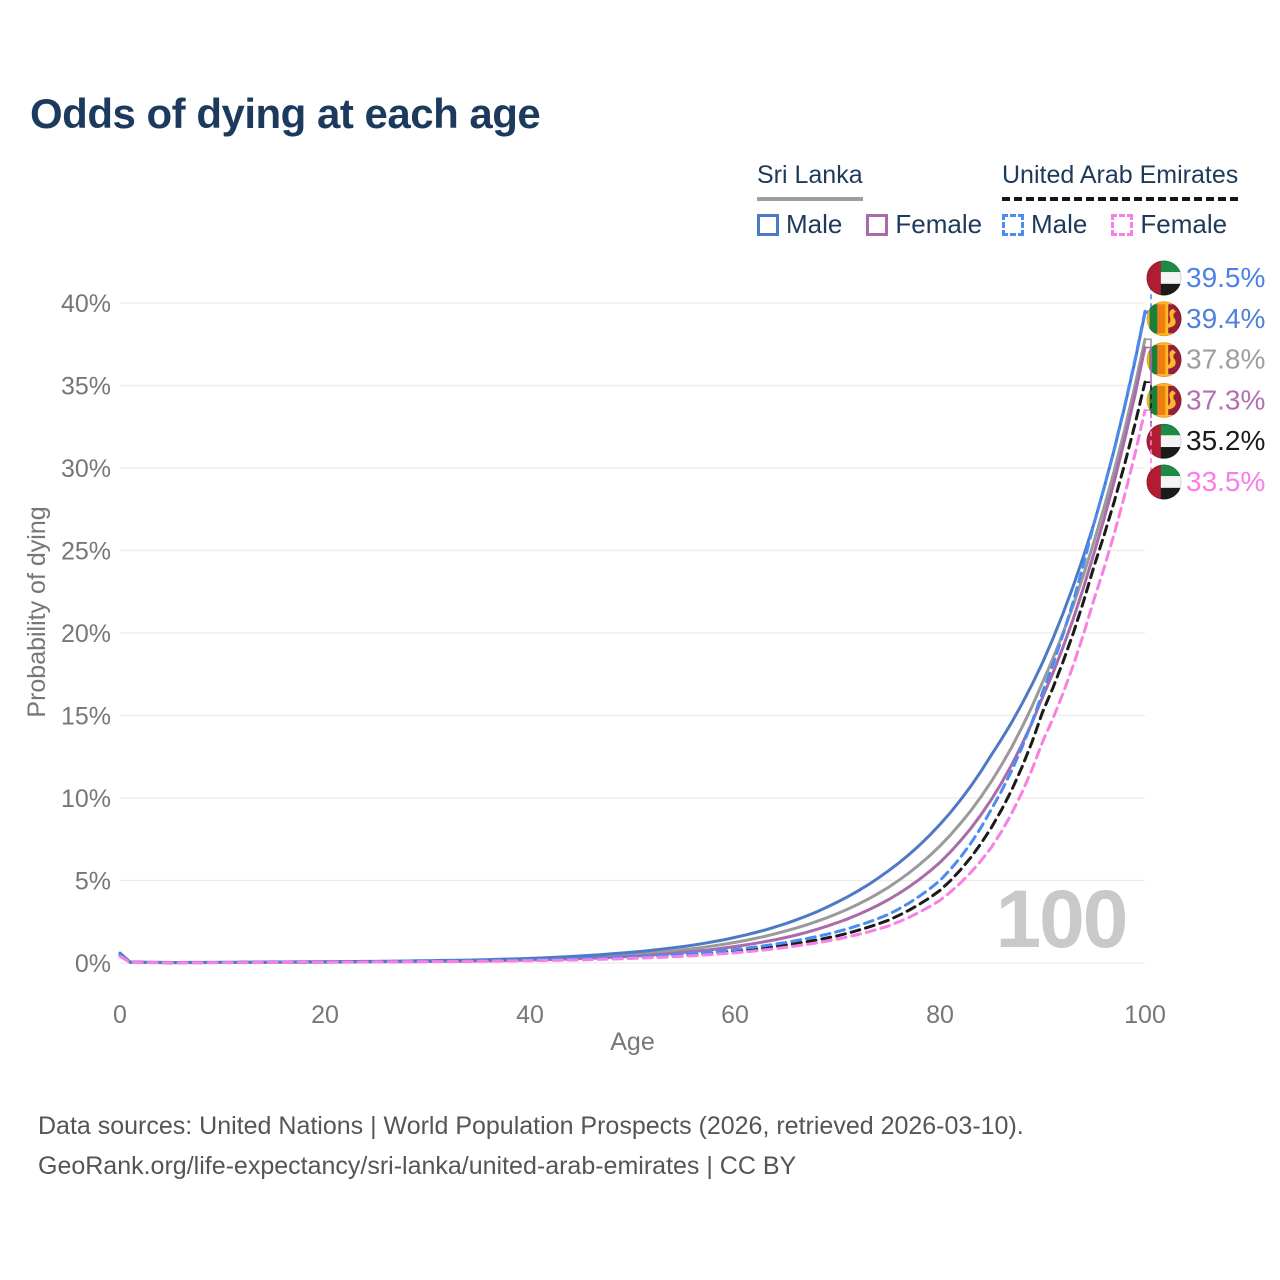 The image size is (1280, 1280). Describe the element at coordinates (325, 1015) in the screenshot. I see `x-tick-label: 20` at that location.